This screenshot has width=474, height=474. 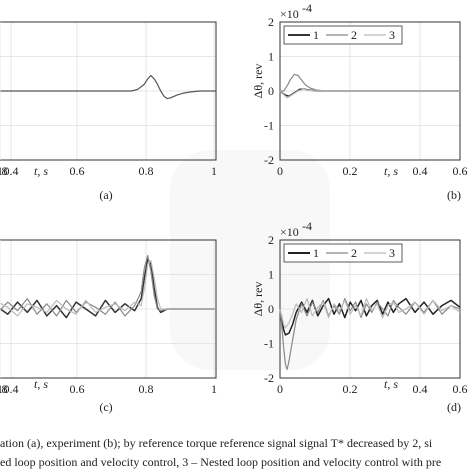 What do you see at coordinates (146, 171) in the screenshot?
I see `panel-a-x-tick-label: 0.8` at bounding box center [146, 171].